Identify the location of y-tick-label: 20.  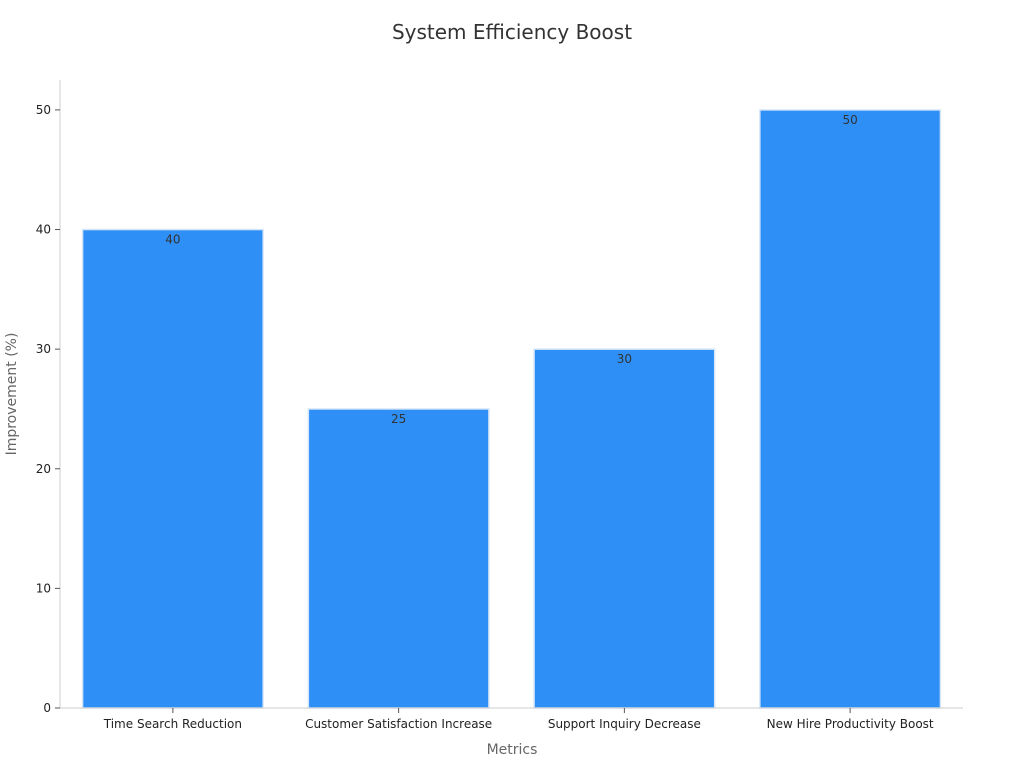
(43, 469).